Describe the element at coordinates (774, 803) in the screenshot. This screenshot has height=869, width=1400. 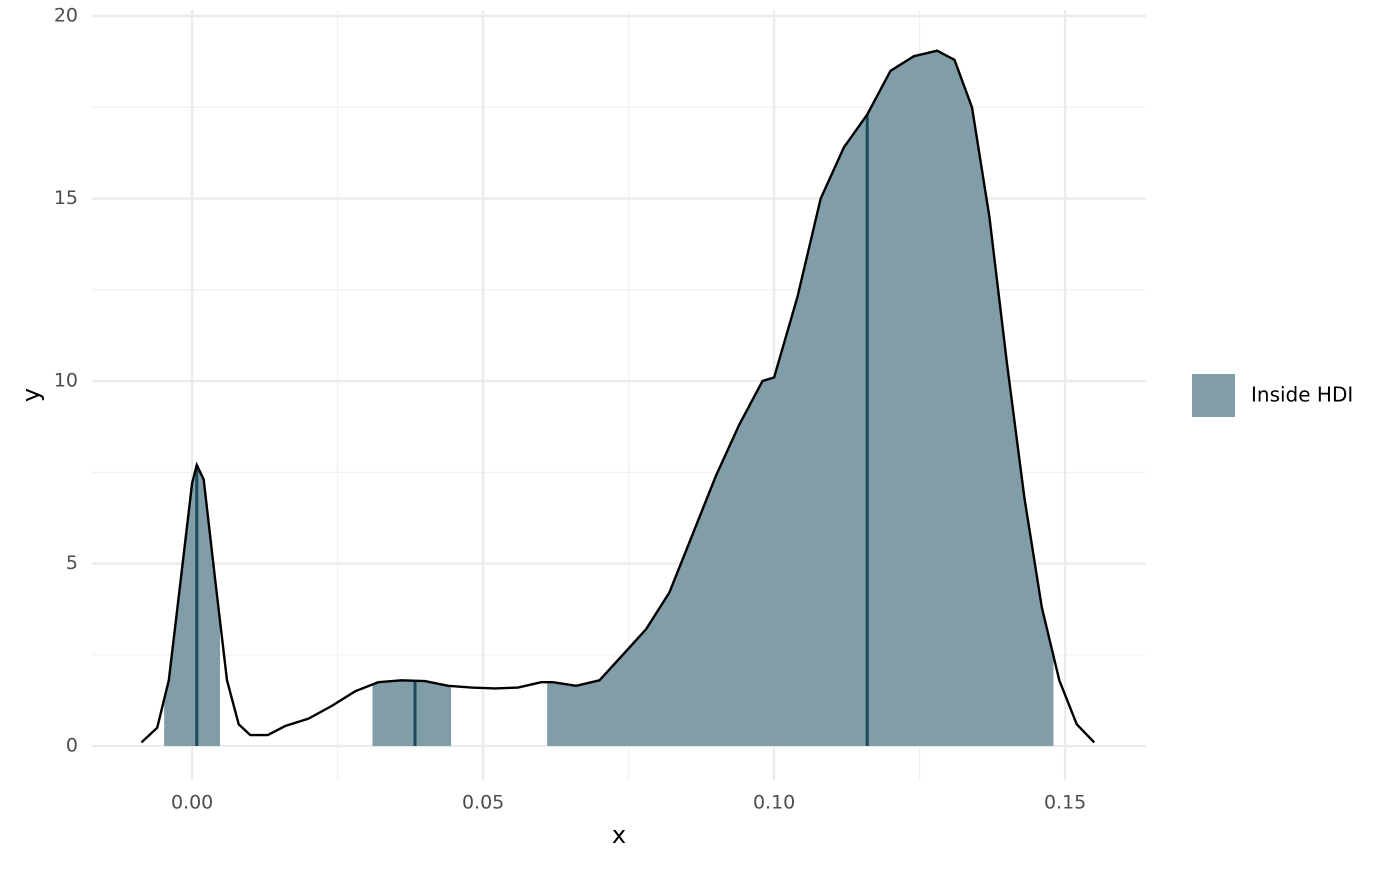
I see `x-tick-label: 0.10` at that location.